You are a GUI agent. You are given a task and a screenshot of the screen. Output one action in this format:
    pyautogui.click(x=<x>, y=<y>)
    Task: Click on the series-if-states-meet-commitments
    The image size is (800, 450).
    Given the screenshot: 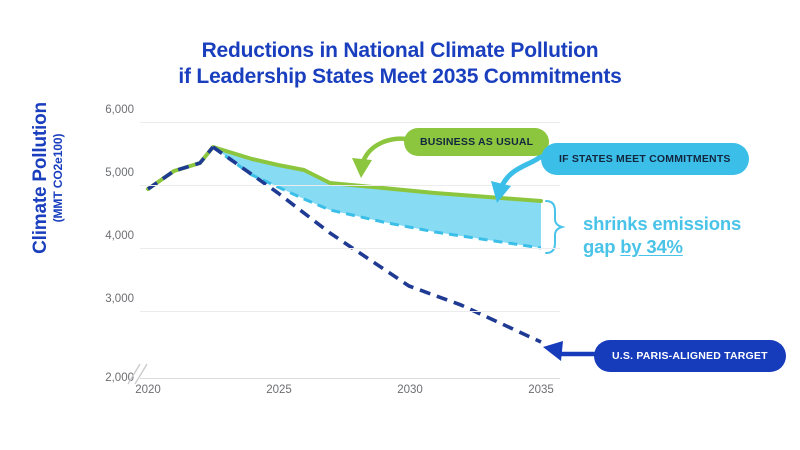 What is the action you would take?
    pyautogui.click(x=377, y=197)
    